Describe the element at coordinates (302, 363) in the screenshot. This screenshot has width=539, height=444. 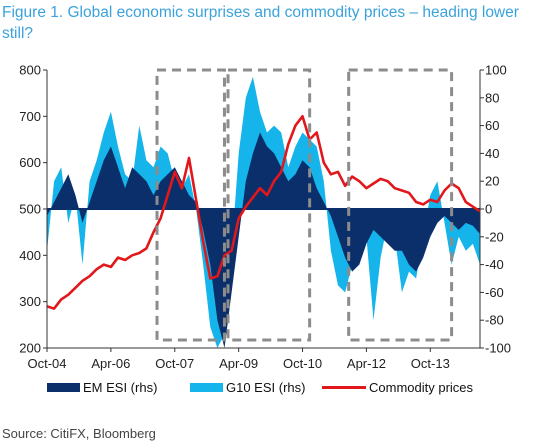
I see `x-tick-label: Oct-10` at that location.